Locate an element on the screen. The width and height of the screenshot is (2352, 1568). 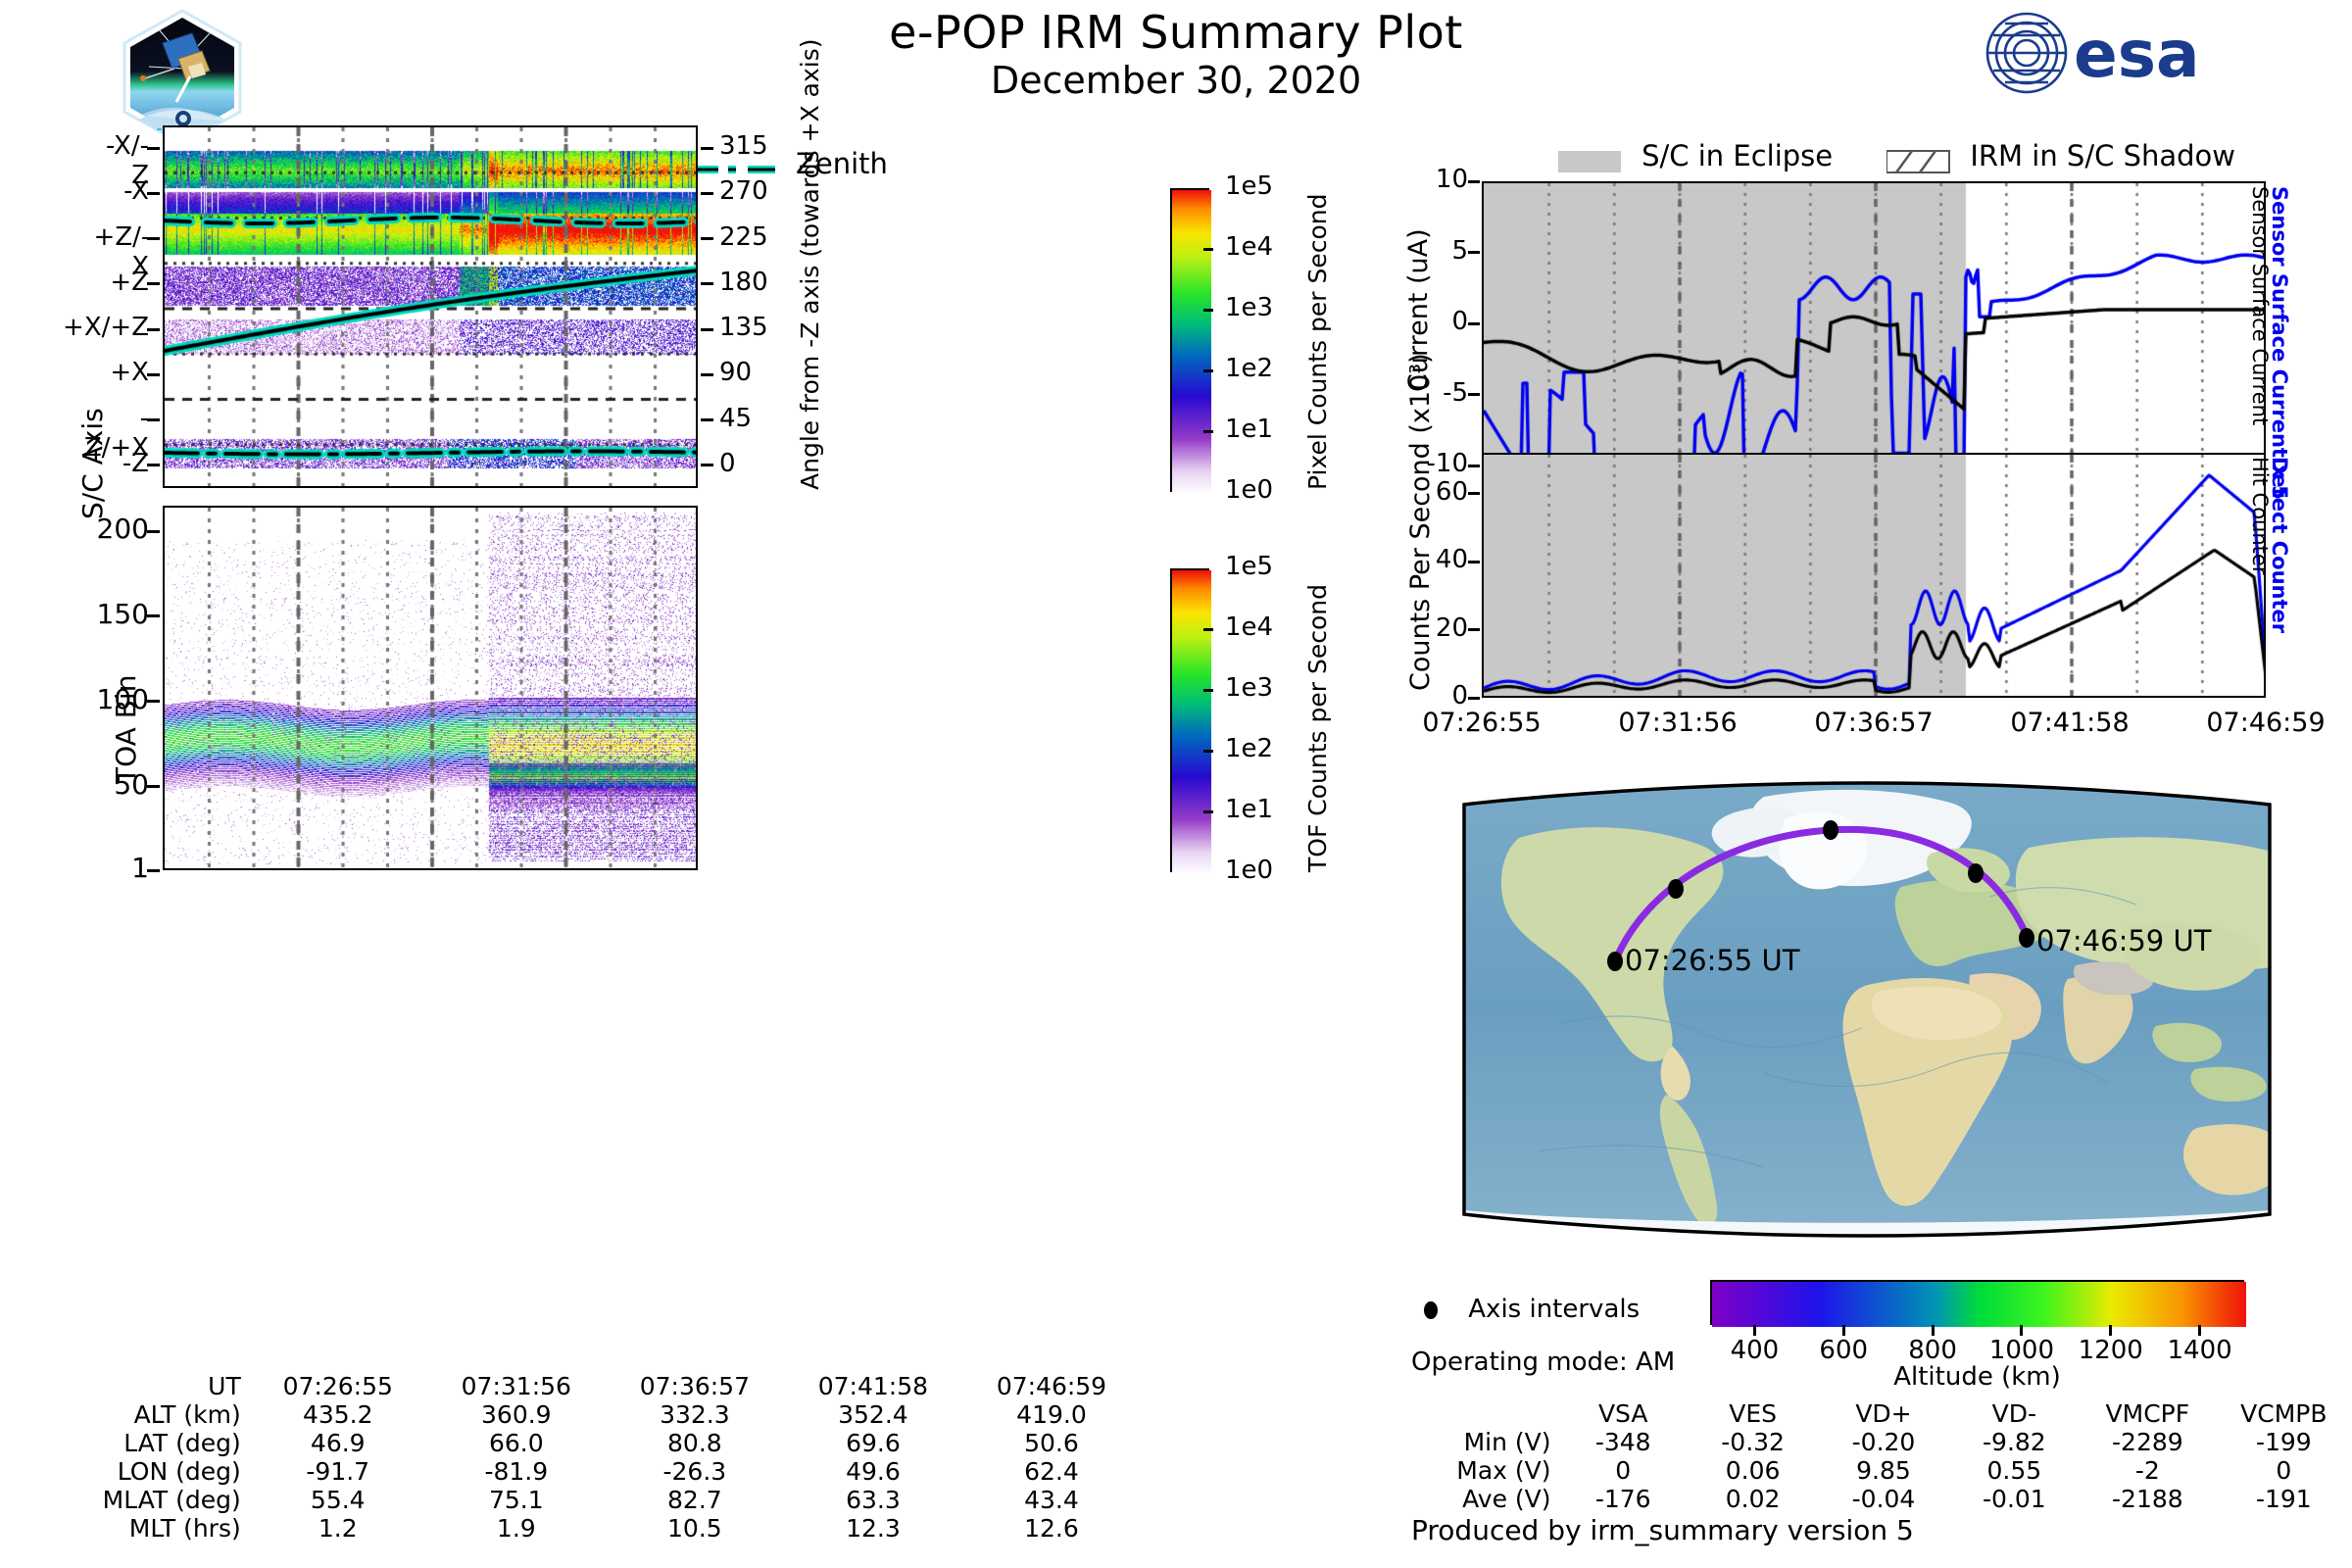
angle-tick-label: 90 is located at coordinates (736, 373).